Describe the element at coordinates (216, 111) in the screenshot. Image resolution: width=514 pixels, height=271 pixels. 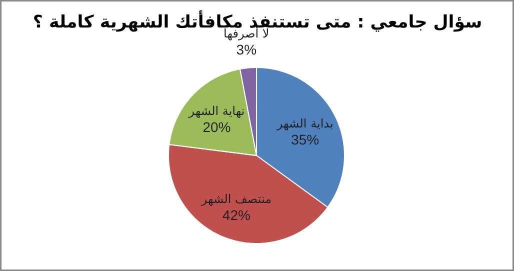
I see `slice-label: نهاية الشهر` at that location.